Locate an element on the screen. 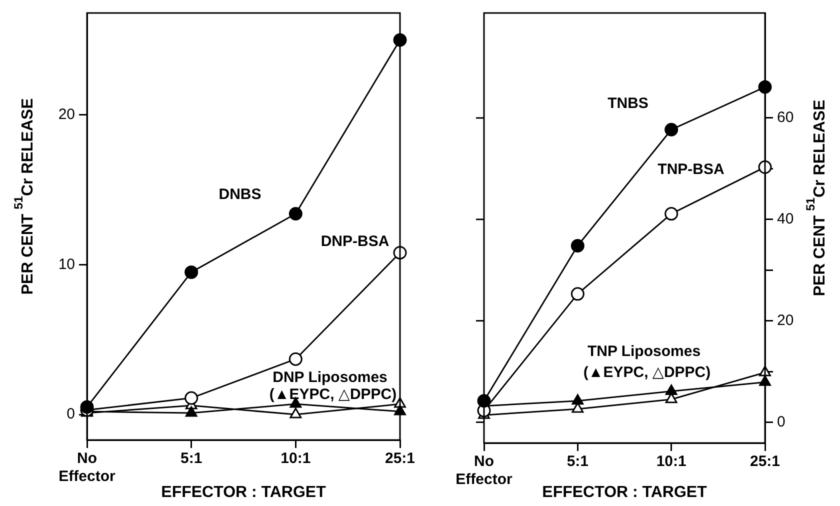 This screenshot has width=840, height=506. series-label: TNP-BSA is located at coordinates (691, 169).